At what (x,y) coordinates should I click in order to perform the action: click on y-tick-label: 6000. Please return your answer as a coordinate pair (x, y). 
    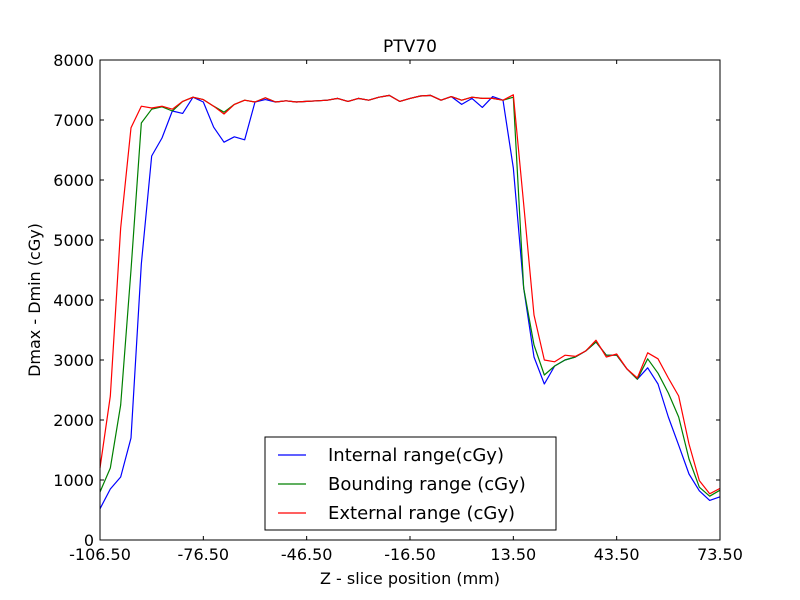
    Looking at the image, I should click on (73, 180).